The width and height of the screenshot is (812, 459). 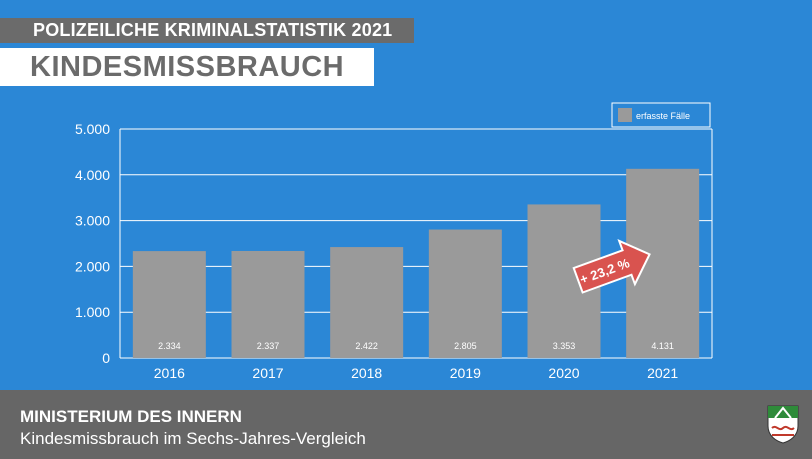 What do you see at coordinates (564, 346) in the screenshot?
I see `data-label: 3.353` at bounding box center [564, 346].